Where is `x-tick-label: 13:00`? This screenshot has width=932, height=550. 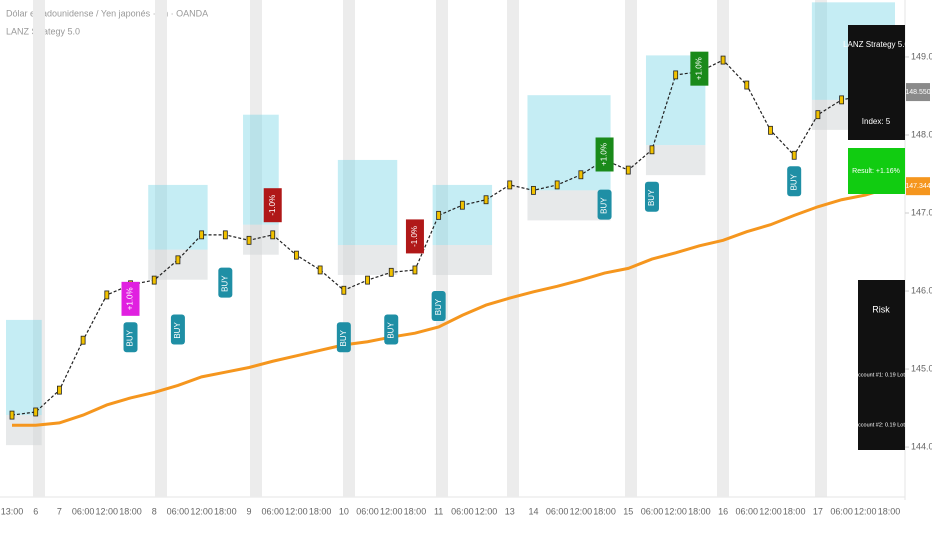
x-tick-label: 13:00 is located at coordinates (12, 511).